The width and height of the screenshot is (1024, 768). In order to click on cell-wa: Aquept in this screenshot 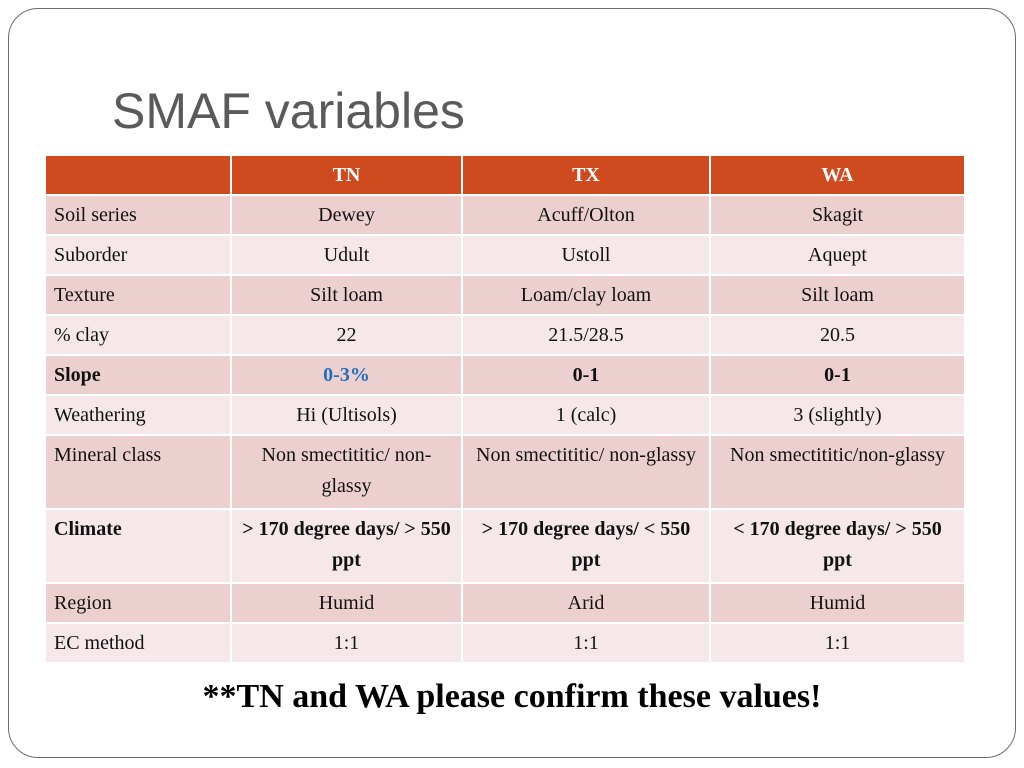, I will do `click(837, 255)`.